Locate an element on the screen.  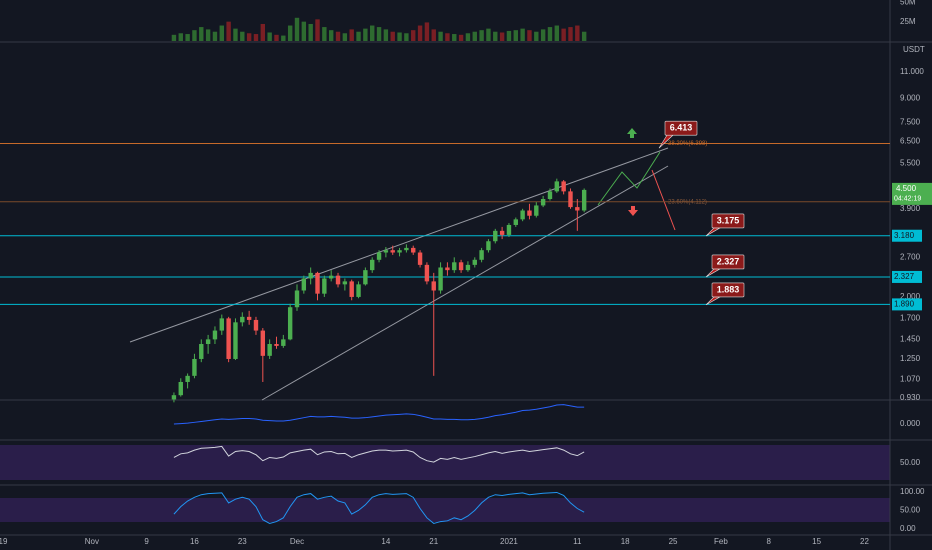
stoch-tick-label: 50.00 is located at coordinates (910, 509).